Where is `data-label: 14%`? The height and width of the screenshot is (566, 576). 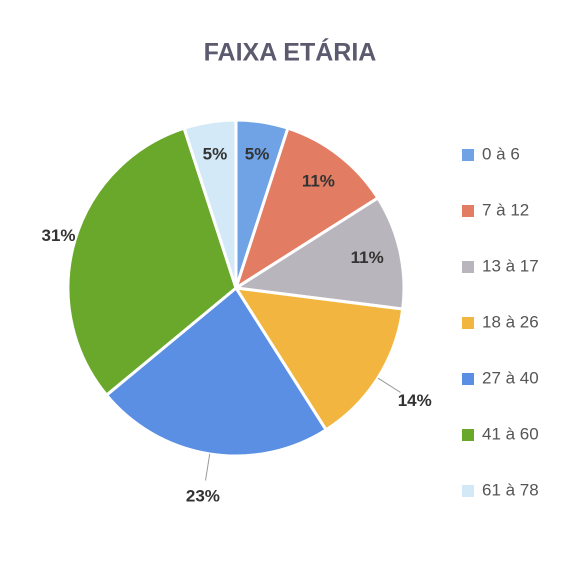
data-label: 14% is located at coordinates (415, 400).